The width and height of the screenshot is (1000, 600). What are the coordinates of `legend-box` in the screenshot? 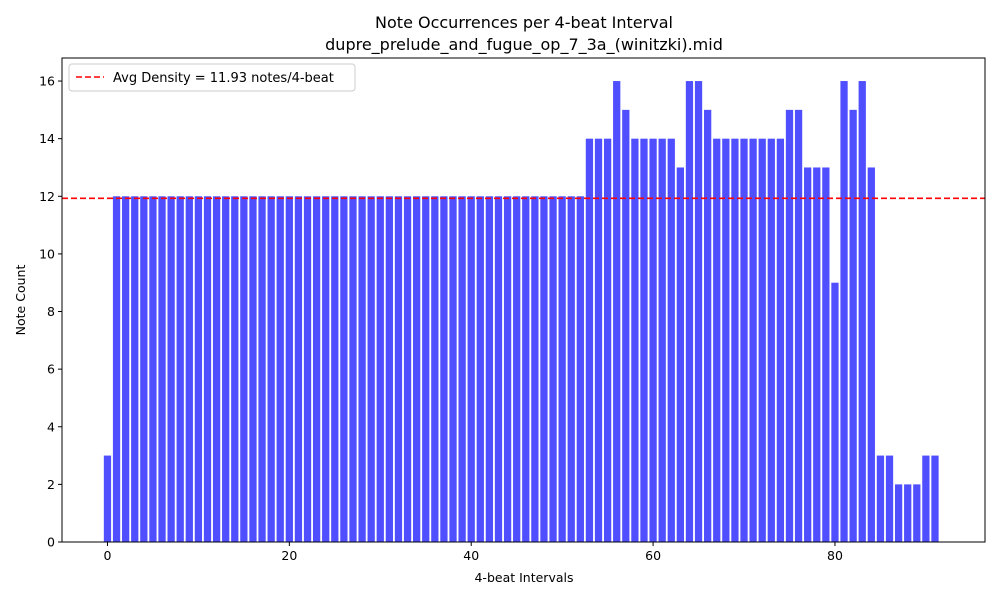 It's located at (212, 77).